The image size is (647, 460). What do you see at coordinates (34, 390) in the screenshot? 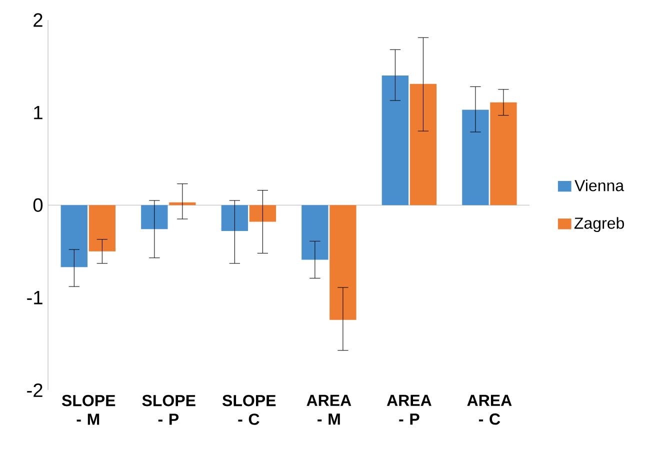
I see `y-tick-label: -2` at bounding box center [34, 390].